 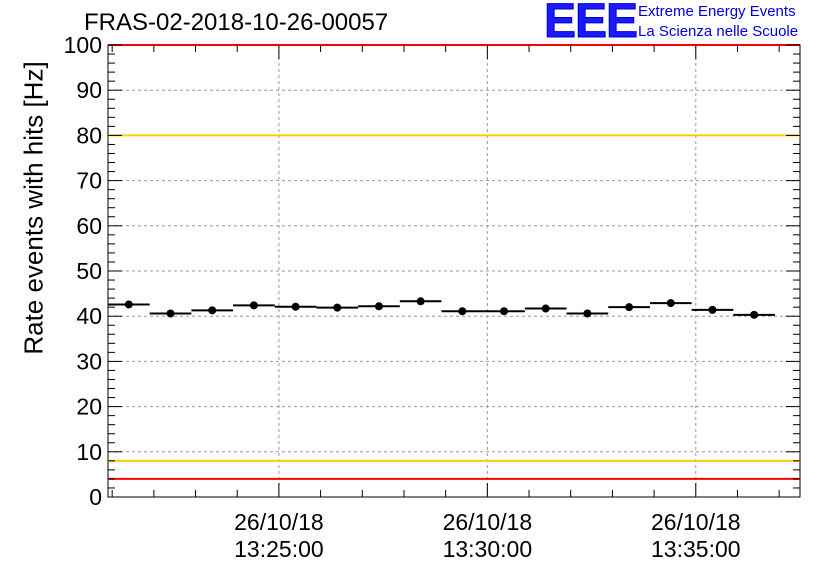 I want to click on y-tick-label: 50, so click(x=89, y=271).